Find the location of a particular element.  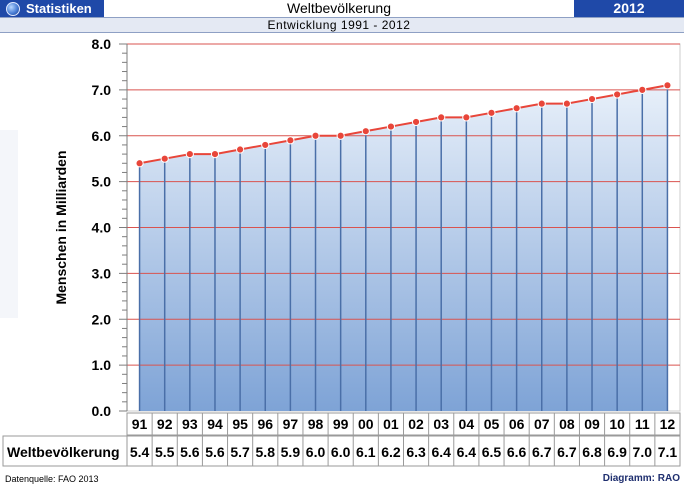

x-tick-label: 96 is located at coordinates (265, 424).